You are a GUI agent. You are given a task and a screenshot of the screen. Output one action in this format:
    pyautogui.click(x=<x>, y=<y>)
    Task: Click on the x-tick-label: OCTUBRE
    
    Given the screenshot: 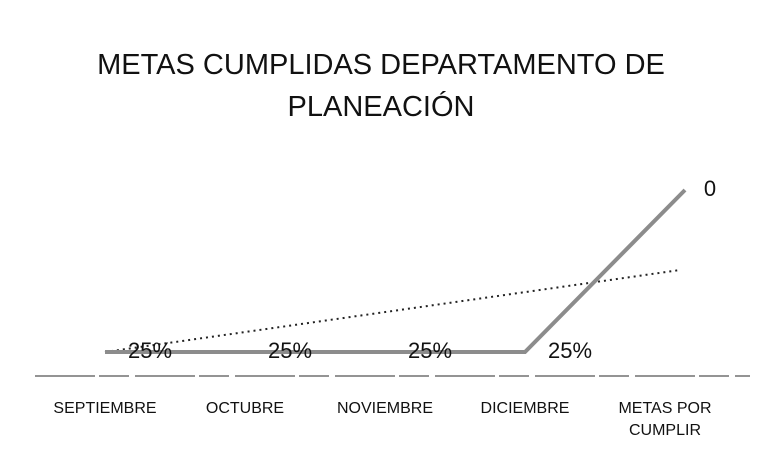 What is the action you would take?
    pyautogui.click(x=245, y=408)
    